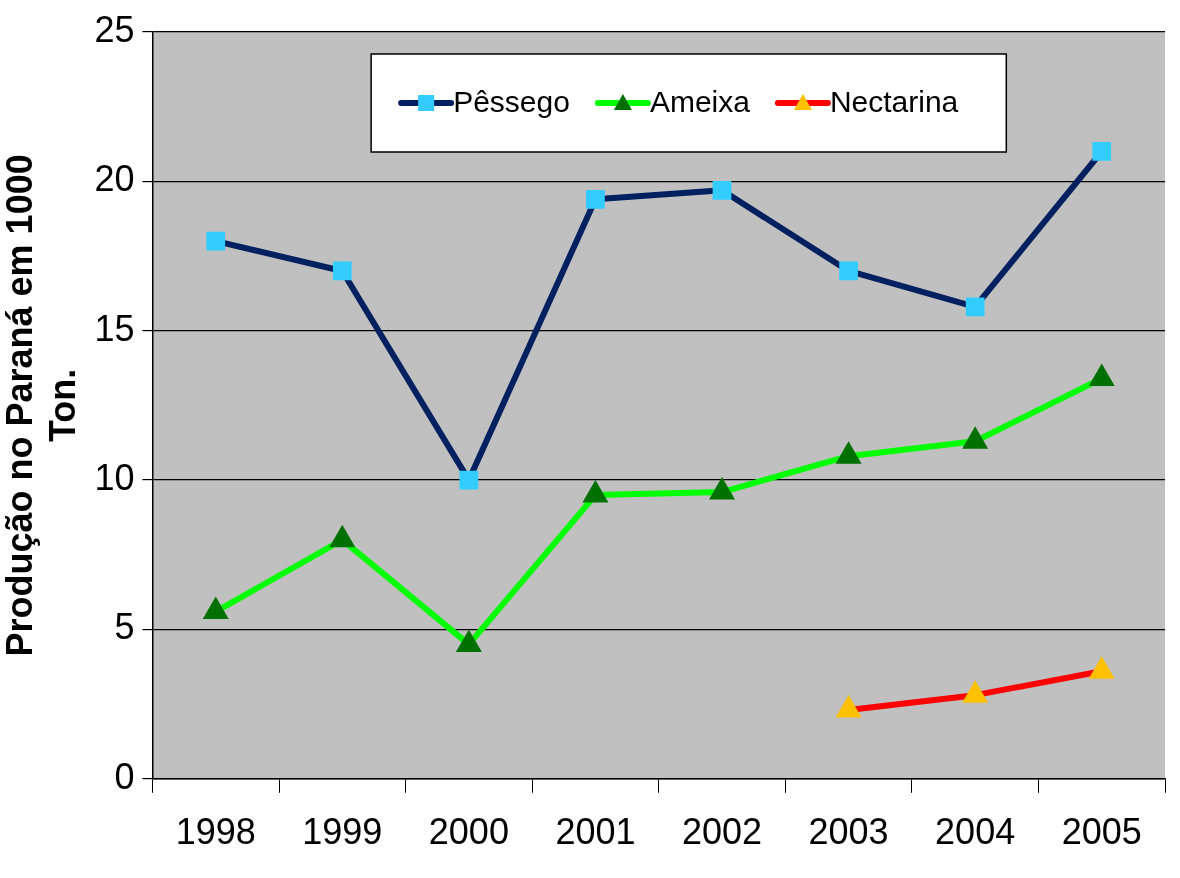 The image size is (1180, 878). What do you see at coordinates (215, 832) in the screenshot?
I see `x-tick-label: 1998` at bounding box center [215, 832].